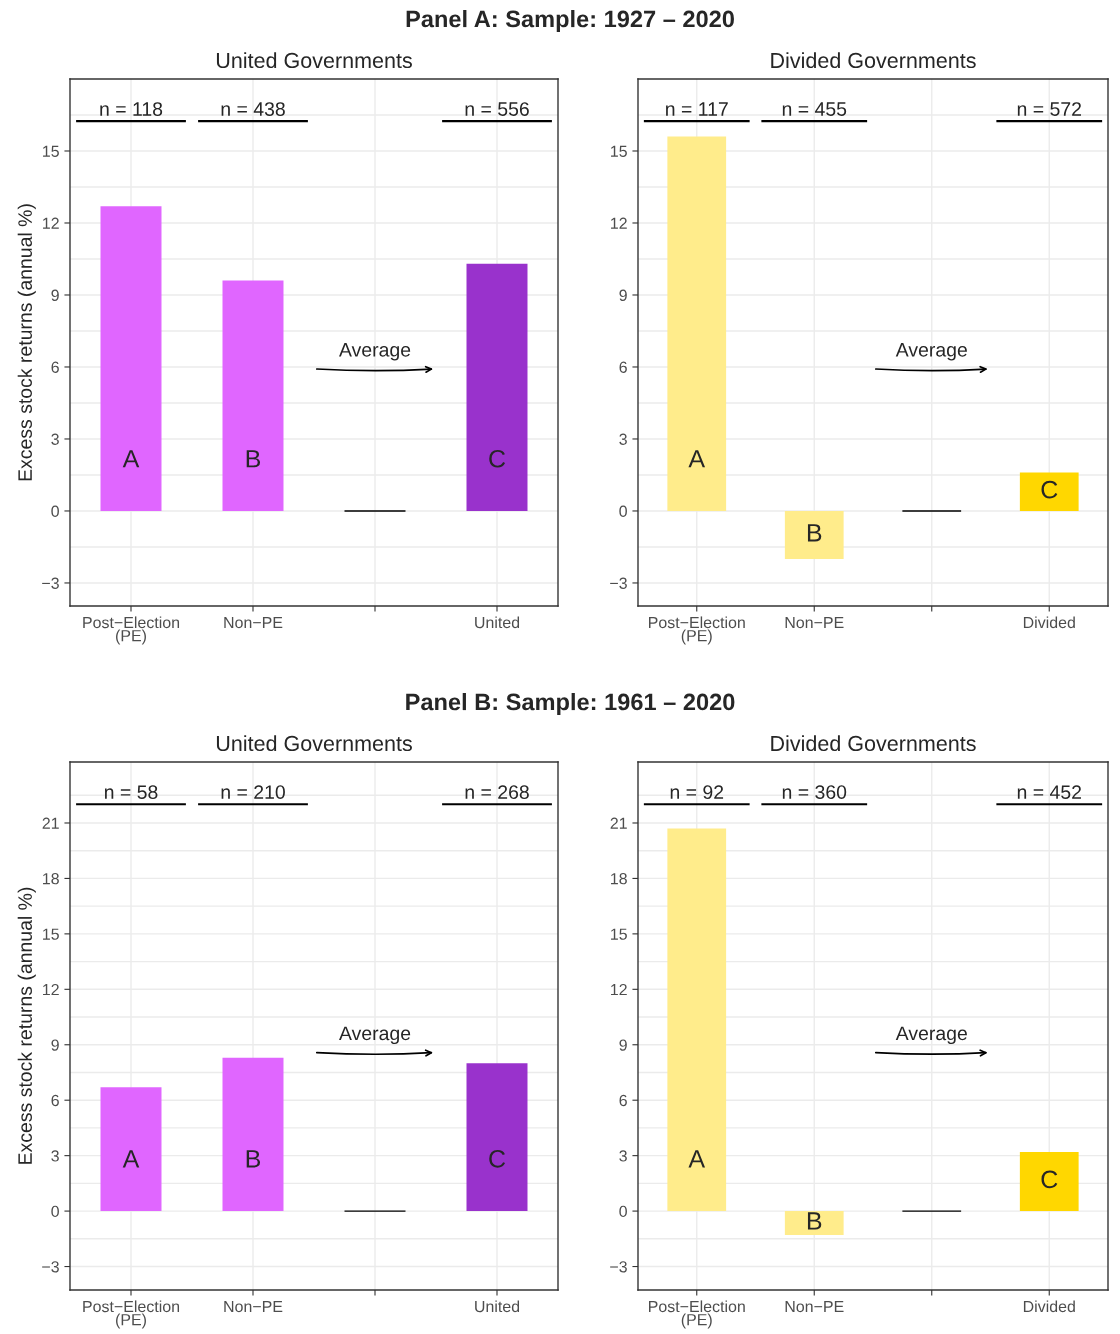  I want to click on annotation: n = 117, so click(697, 109).